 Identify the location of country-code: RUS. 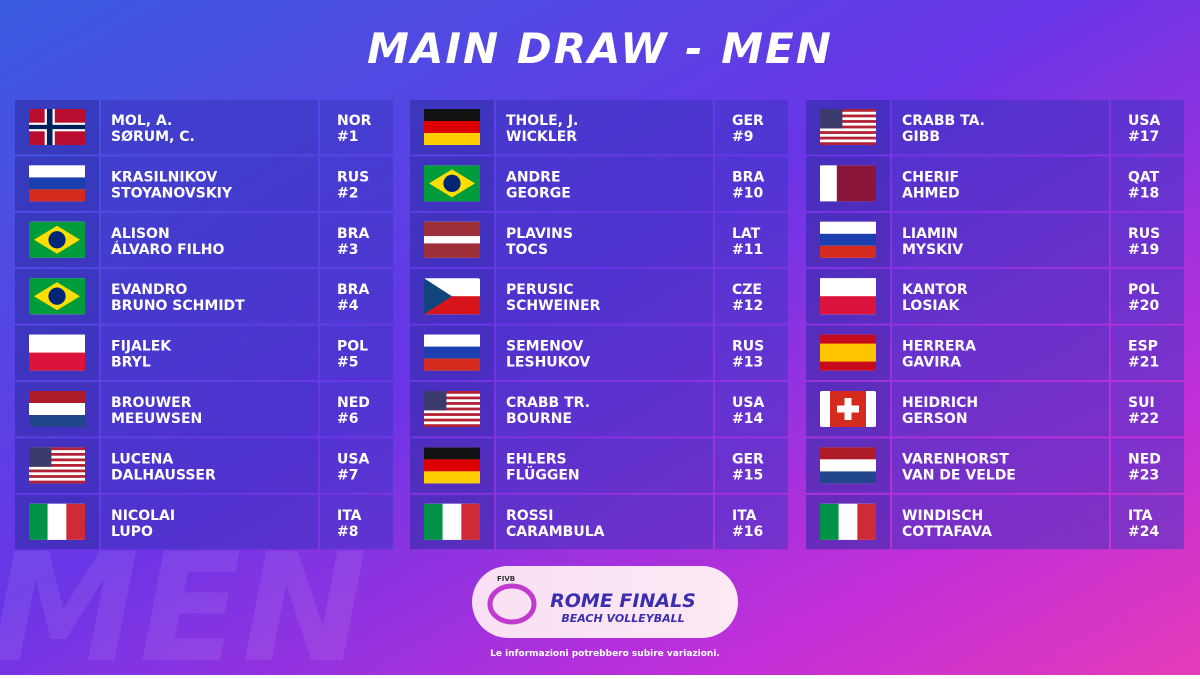
(353, 177).